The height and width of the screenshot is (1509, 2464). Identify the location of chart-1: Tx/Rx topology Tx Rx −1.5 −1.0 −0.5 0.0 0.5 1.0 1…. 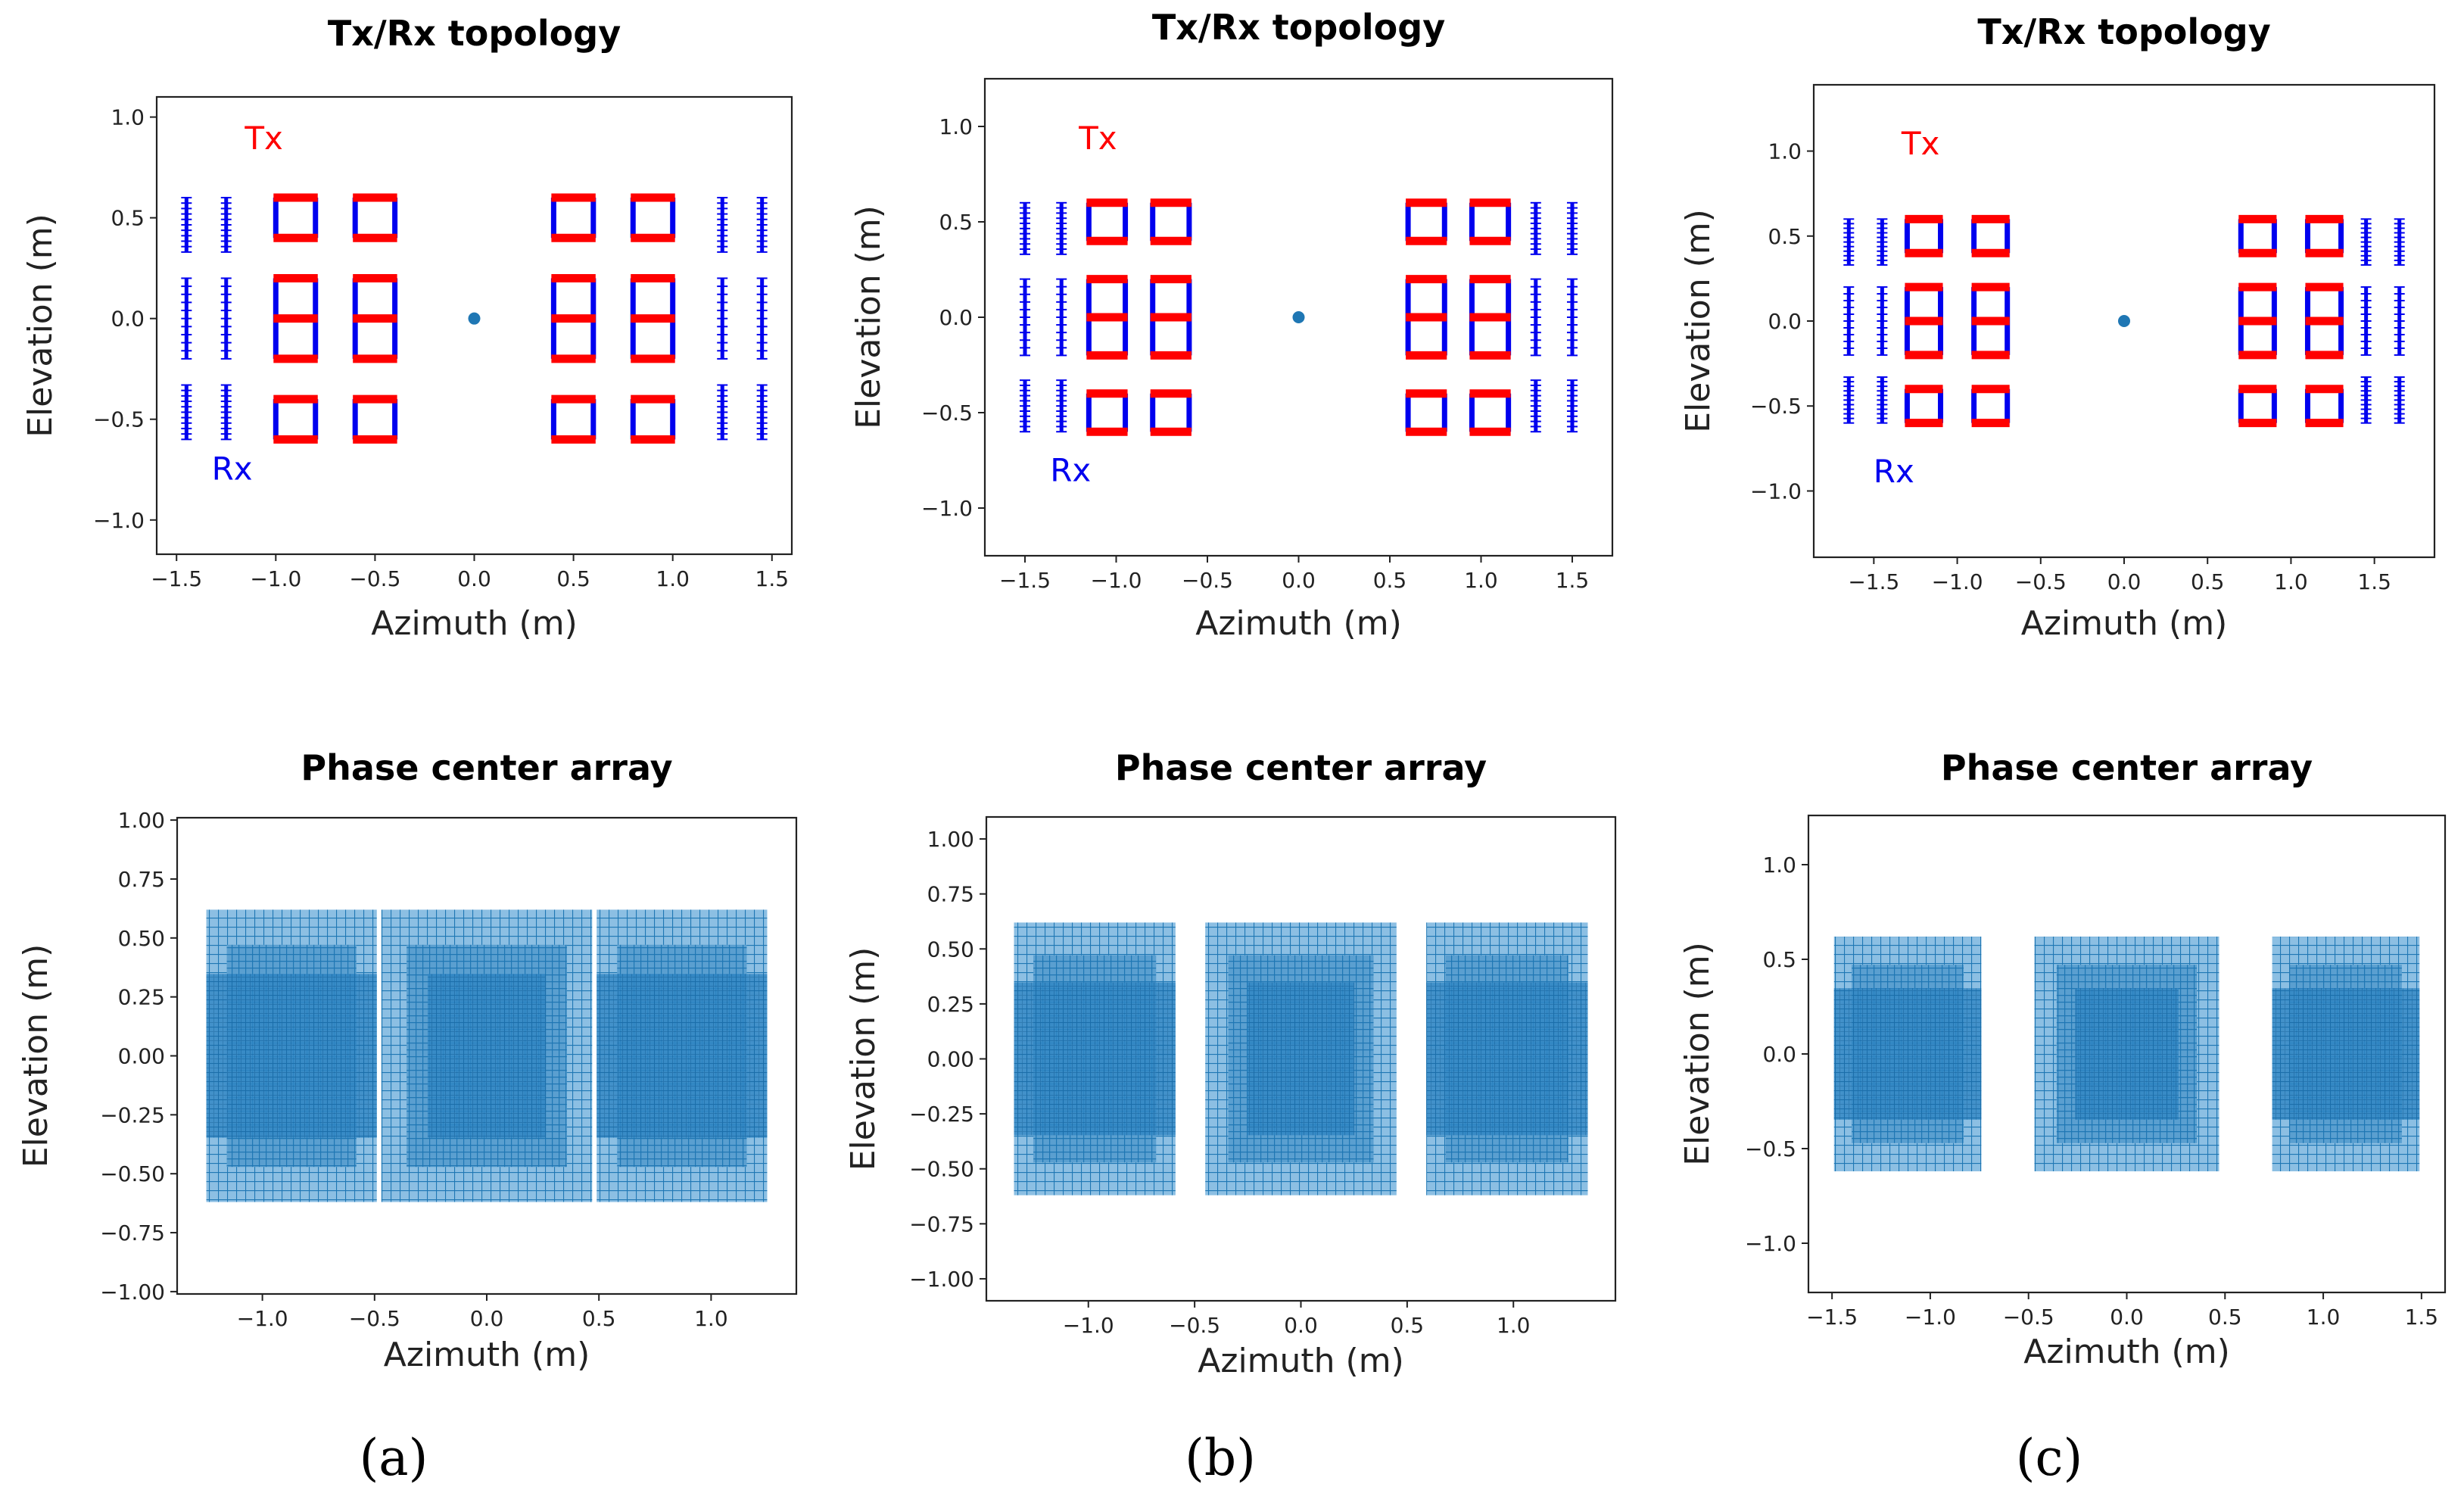
(407, 328).